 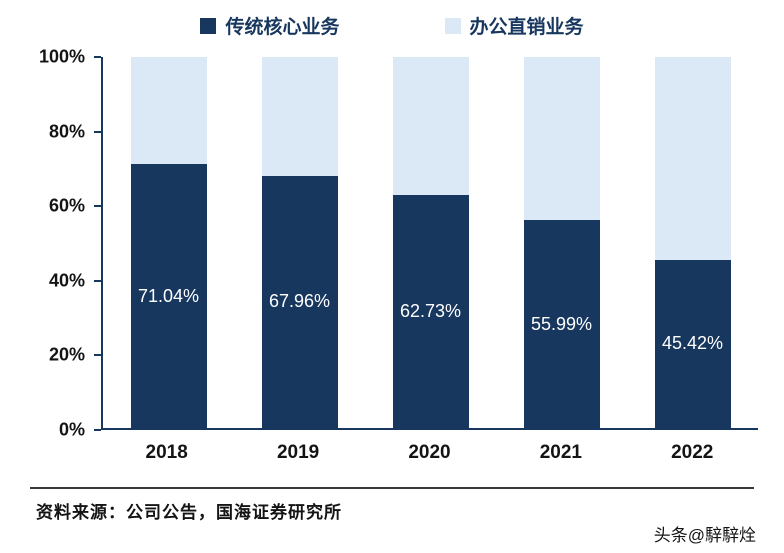 I want to click on y-tick-label: 100%, so click(x=61, y=56).